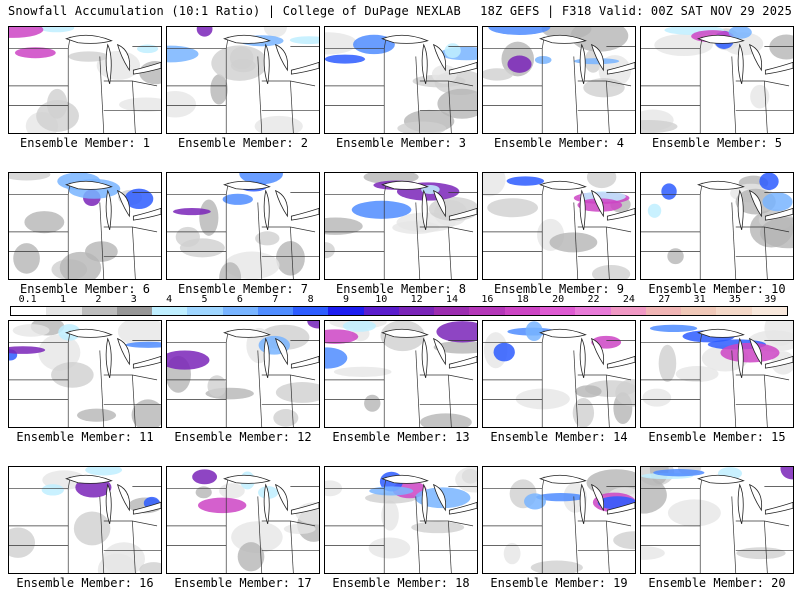  I want to click on legend-tick-label: 18, so click(522, 299).